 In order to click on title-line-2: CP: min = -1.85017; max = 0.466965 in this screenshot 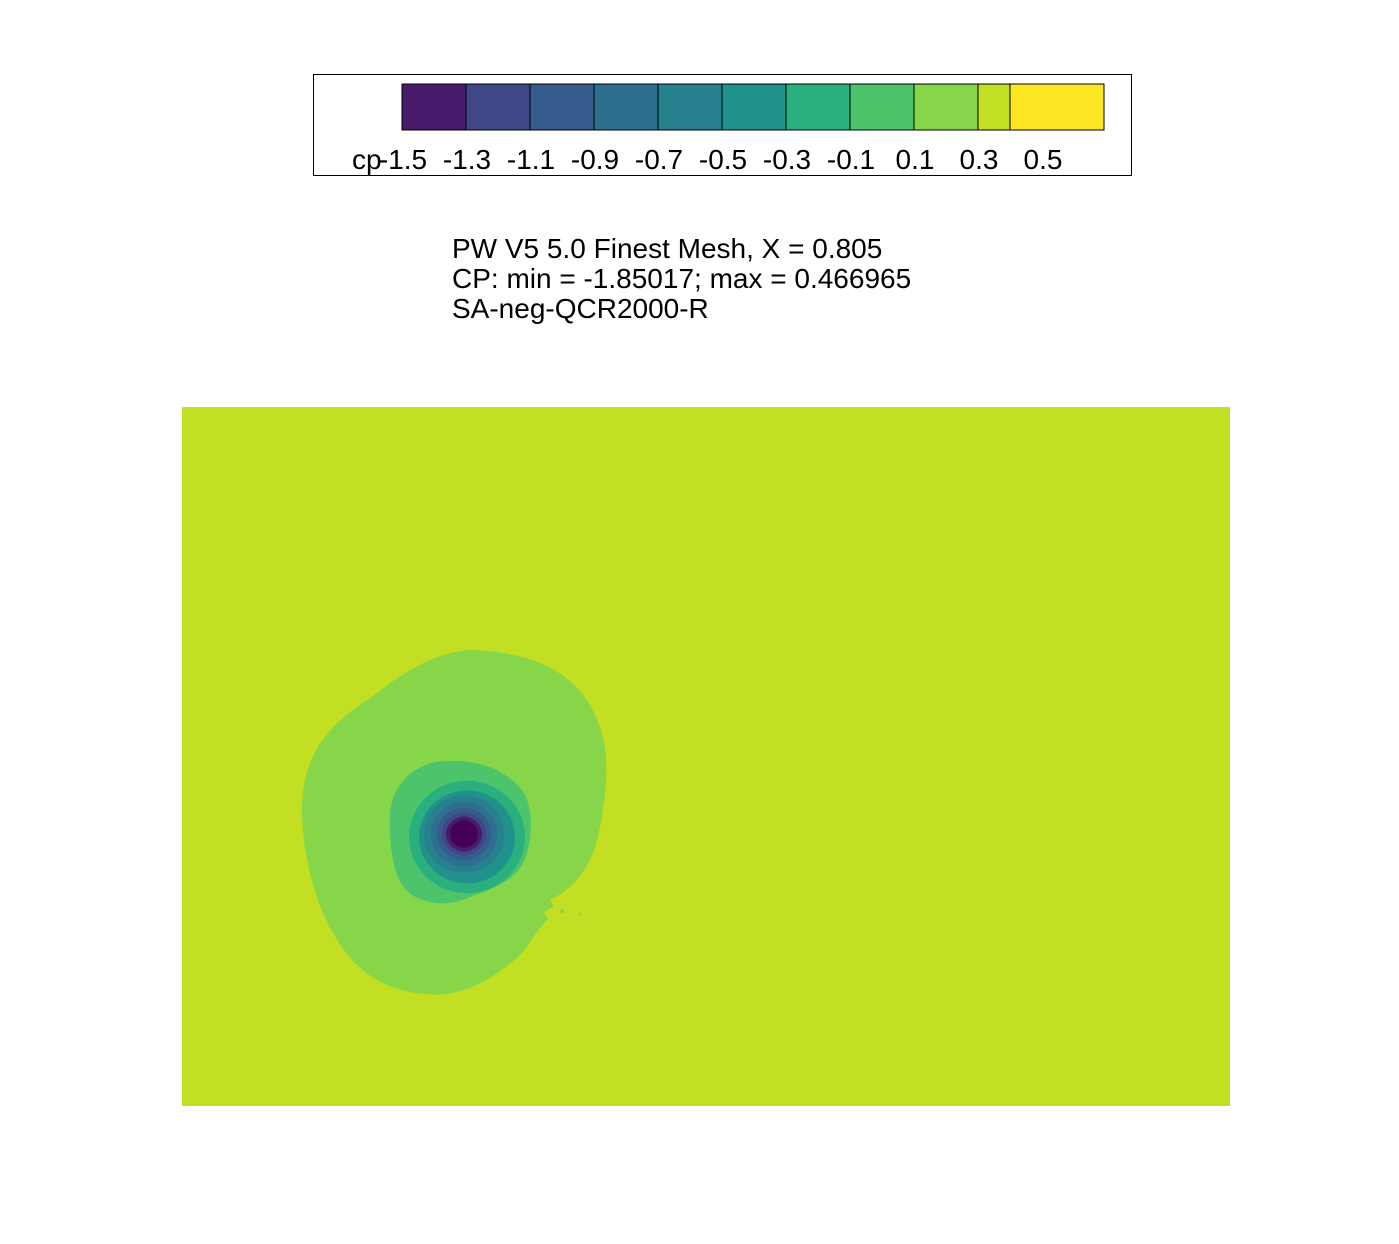, I will do `click(682, 278)`.